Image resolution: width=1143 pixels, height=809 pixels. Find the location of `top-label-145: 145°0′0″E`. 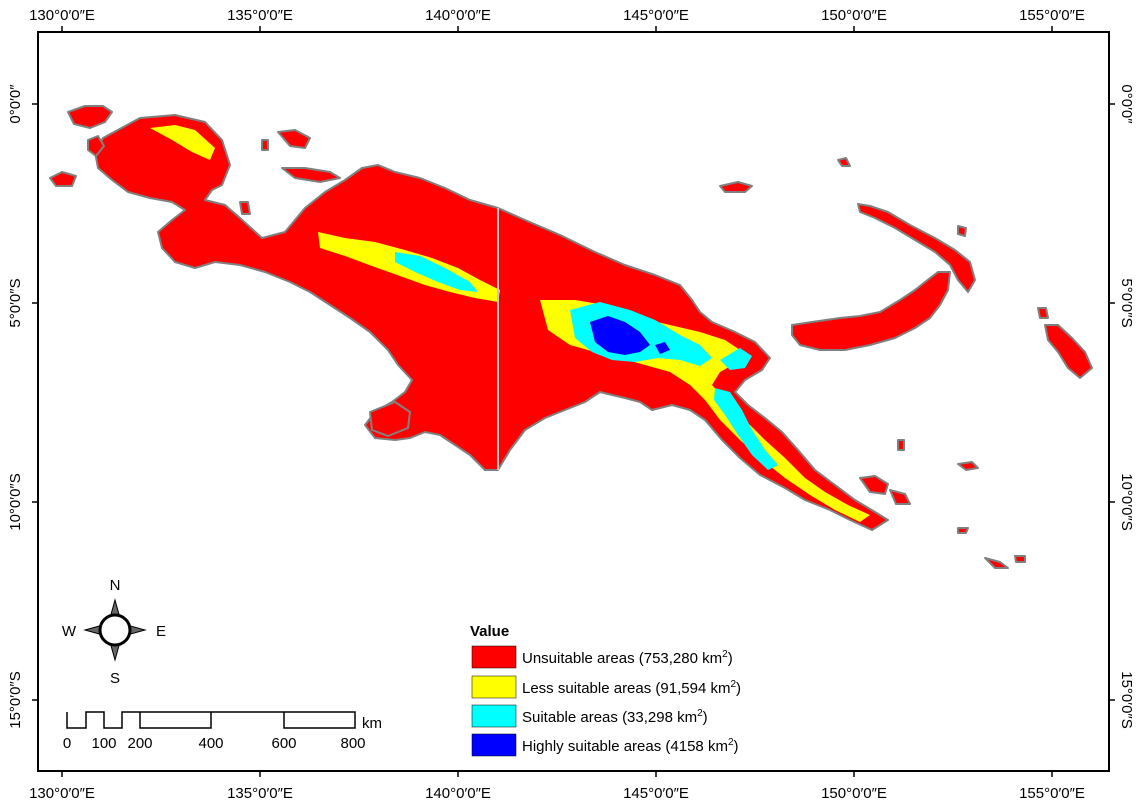

top-label-145: 145°0′0″E is located at coordinates (656, 15).